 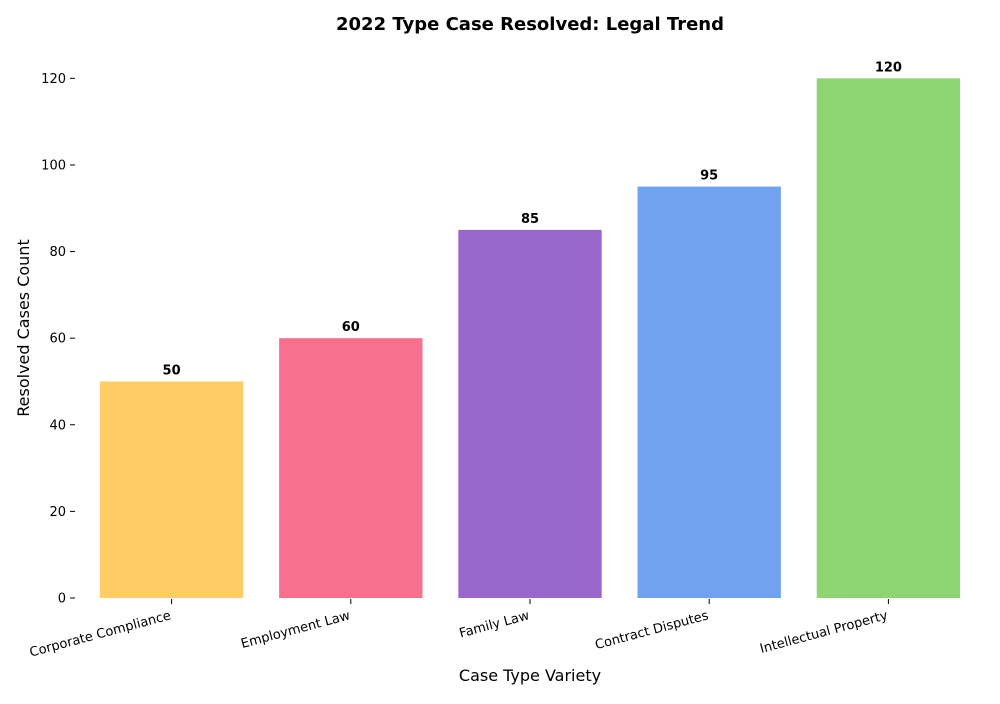 I want to click on x-axis-label: Case Type Variety, so click(x=530, y=675).